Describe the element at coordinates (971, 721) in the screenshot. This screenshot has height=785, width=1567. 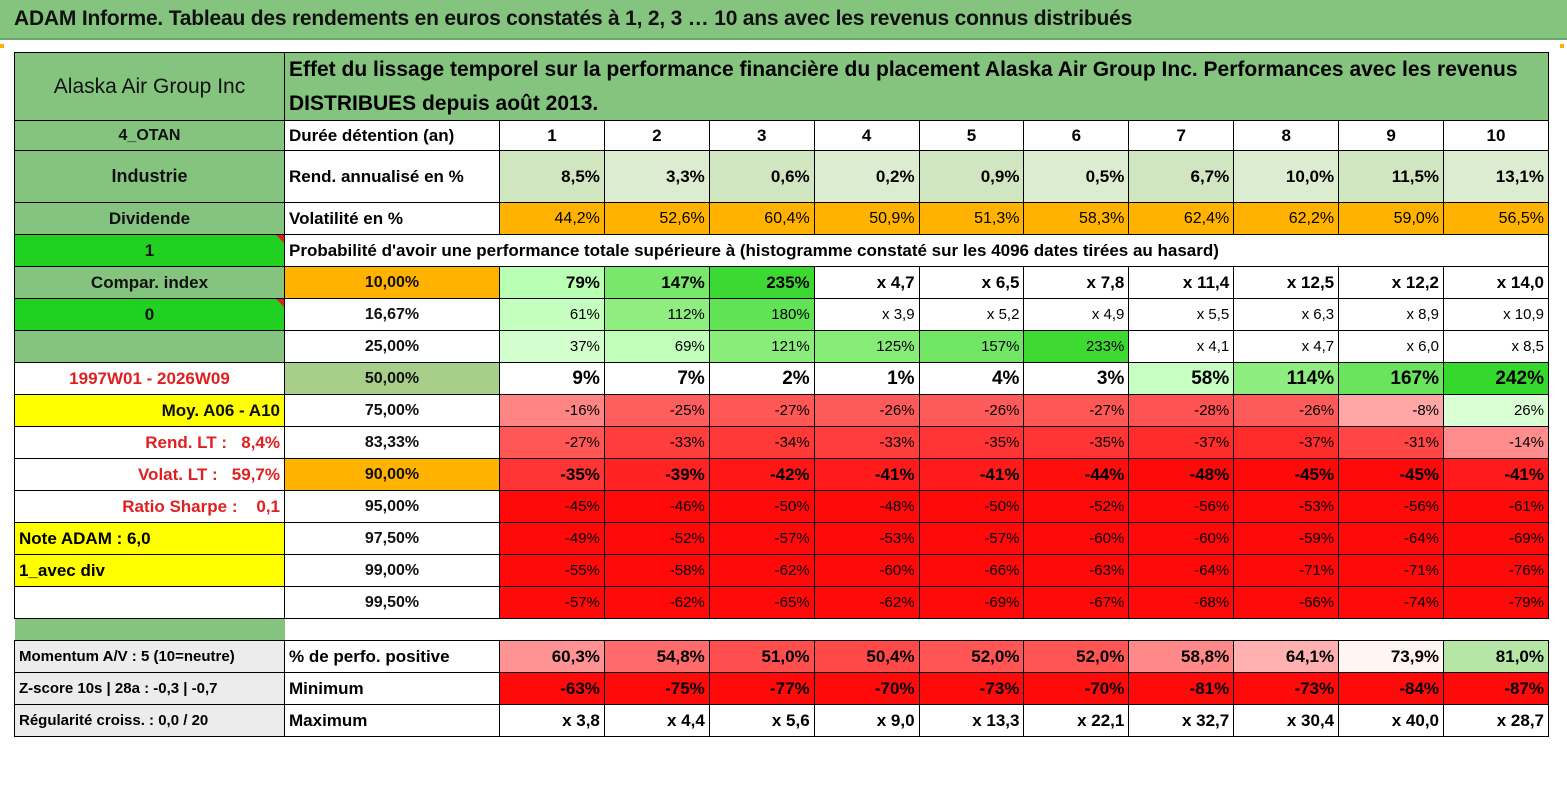
I see `summary-value: x 13,3` at that location.